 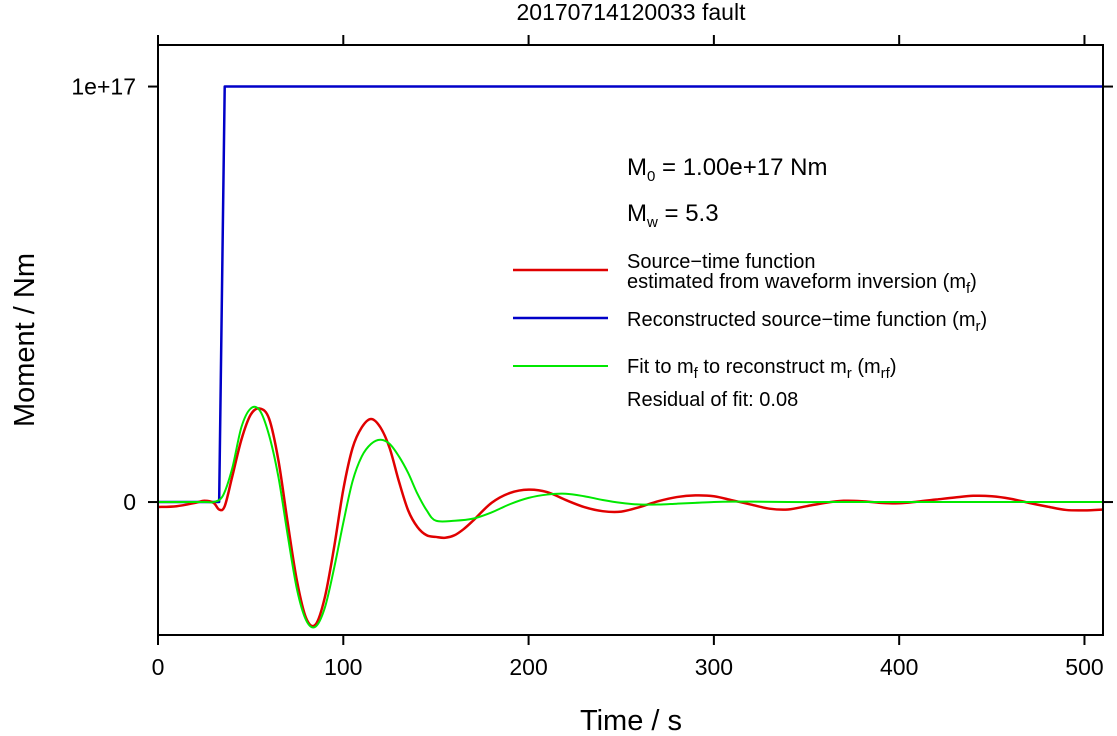 I want to click on y-tick-label: 0, so click(x=129, y=502).